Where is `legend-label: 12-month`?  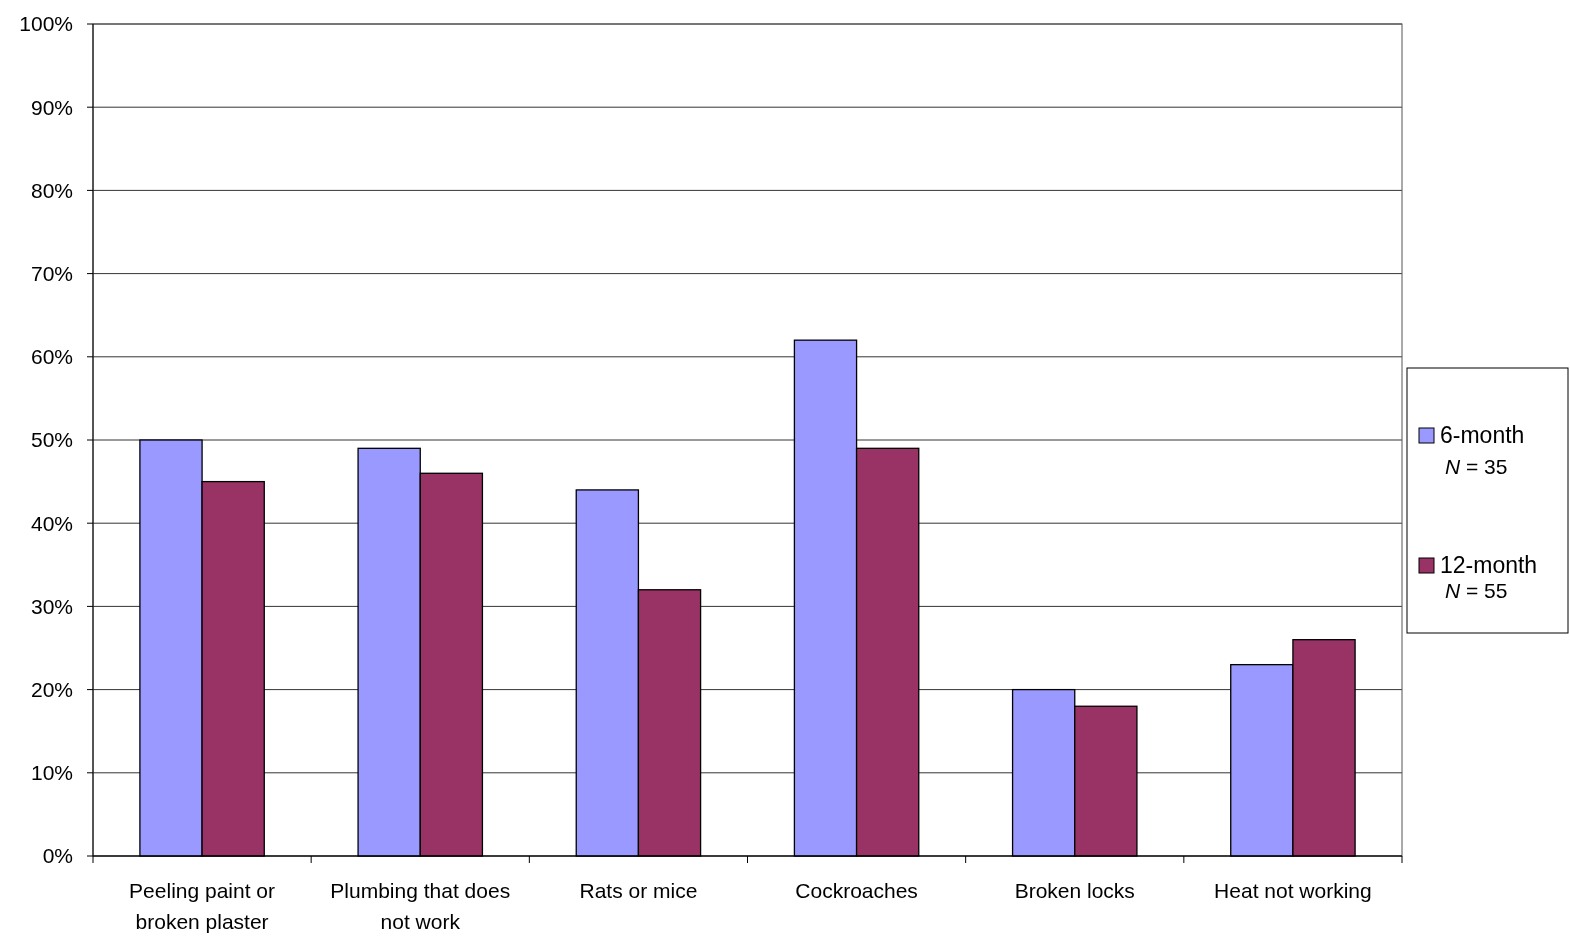 legend-label: 12-month is located at coordinates (1489, 565).